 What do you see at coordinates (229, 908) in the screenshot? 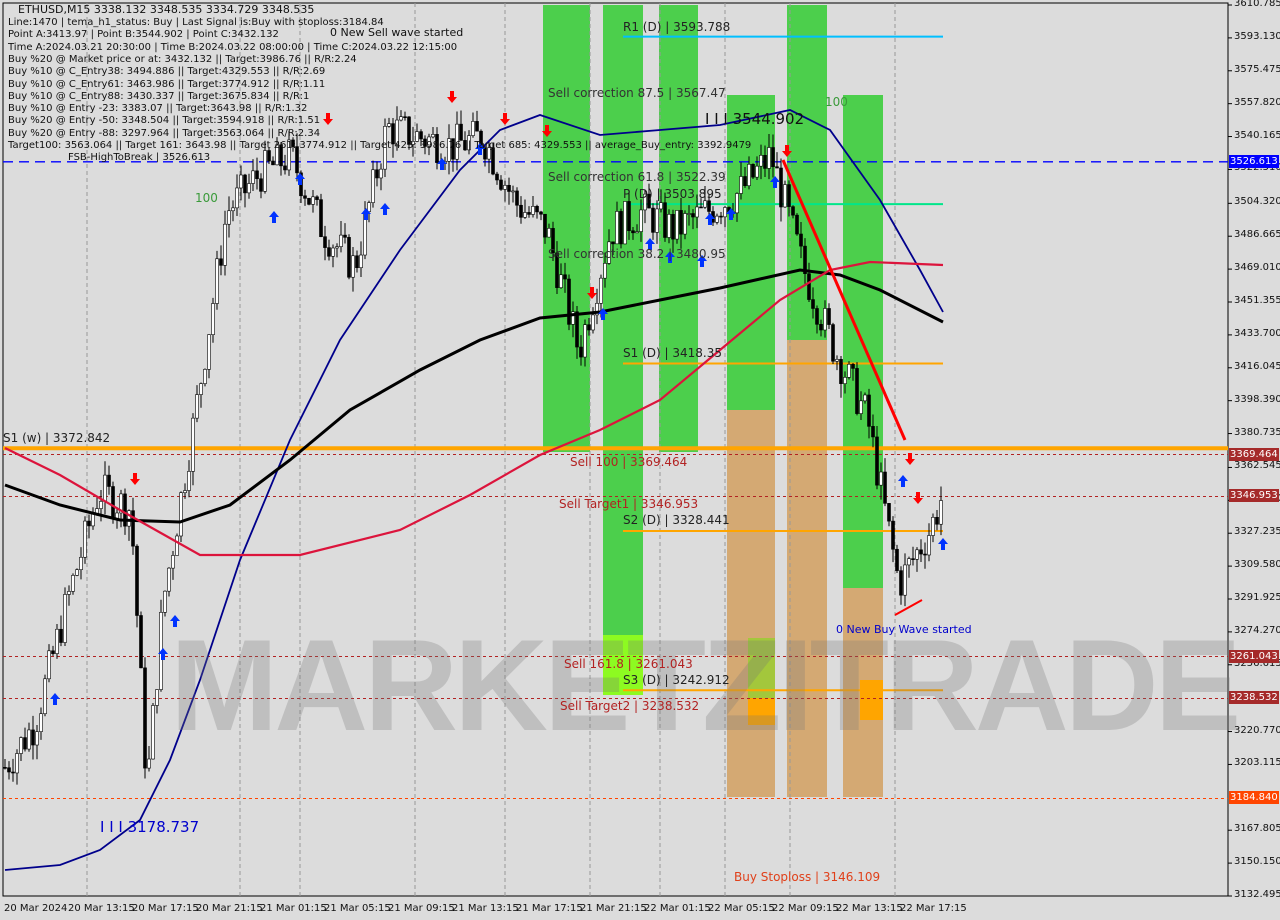
I see `x-tick-label: 20 Mar 21:15` at bounding box center [229, 908].